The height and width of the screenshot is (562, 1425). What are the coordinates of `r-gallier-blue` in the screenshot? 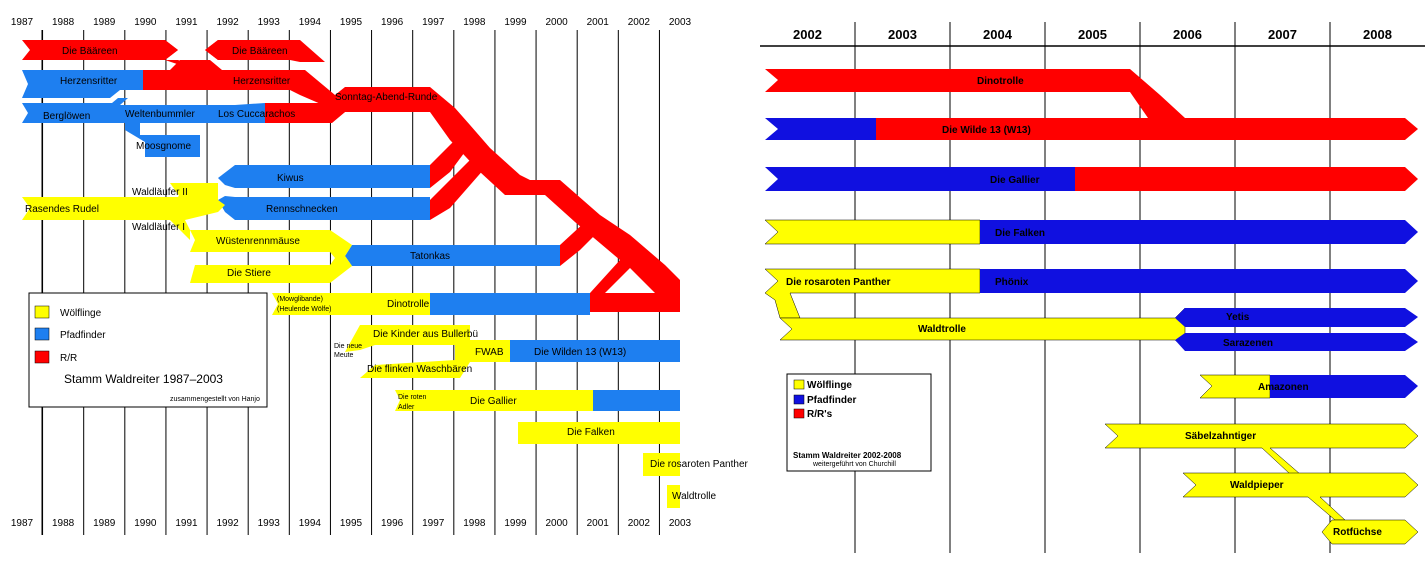 It's located at (920, 179).